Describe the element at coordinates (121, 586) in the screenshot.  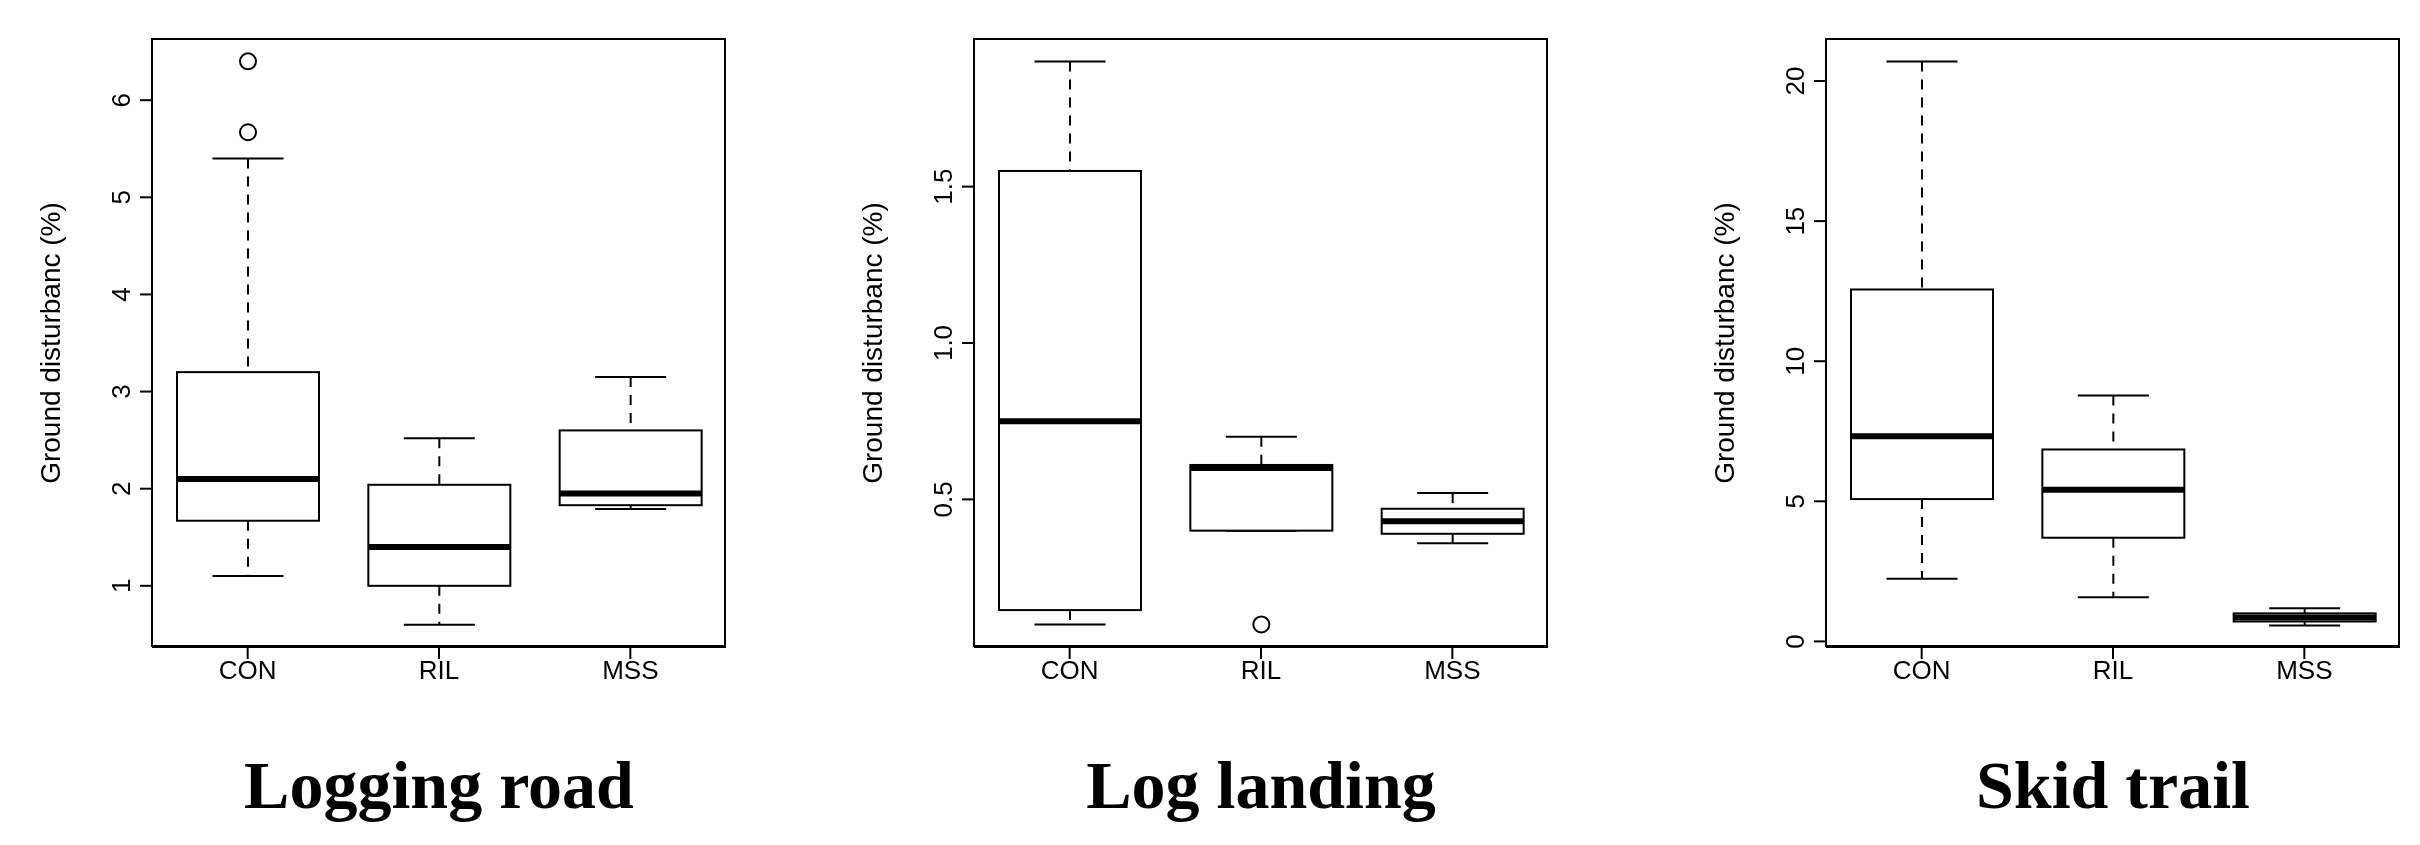
I see `y-tick-label: 1` at that location.